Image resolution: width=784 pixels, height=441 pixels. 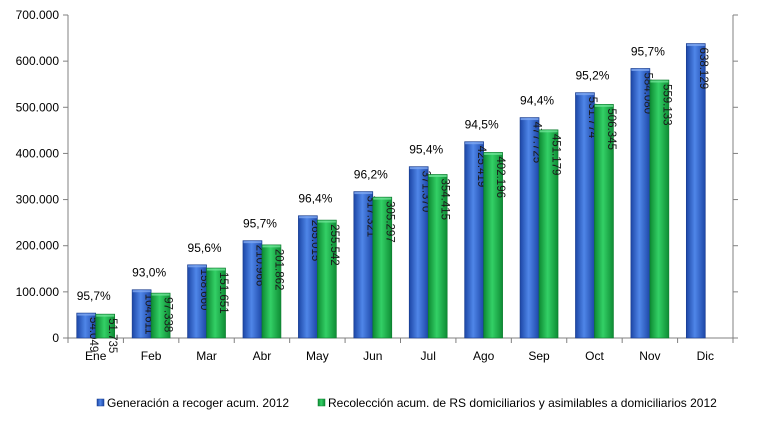 I want to click on legend-swatch-recoleccion, so click(x=321, y=402).